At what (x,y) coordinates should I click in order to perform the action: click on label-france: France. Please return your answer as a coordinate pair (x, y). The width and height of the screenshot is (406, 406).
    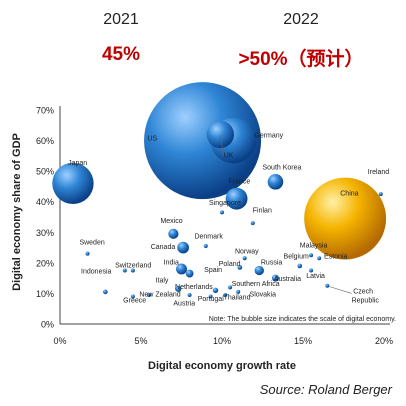
    Looking at the image, I should click on (239, 181).